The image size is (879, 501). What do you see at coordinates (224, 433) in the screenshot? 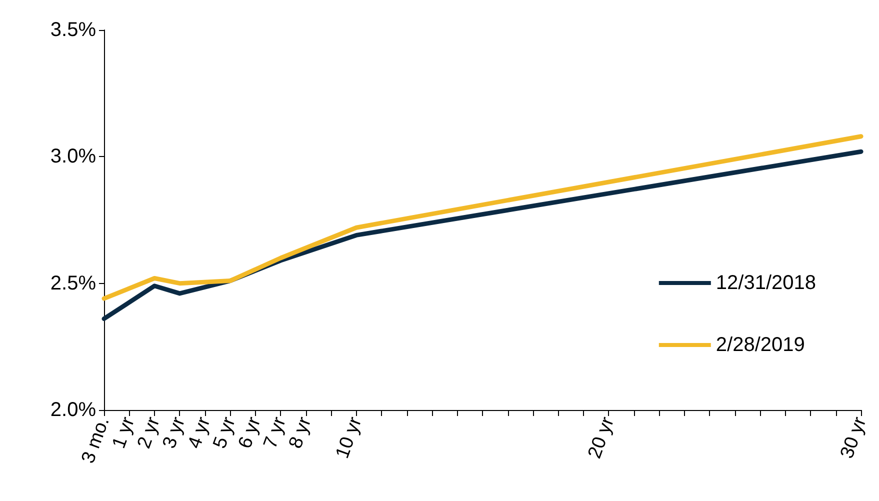
I see `x-tick-label: 5 yr` at bounding box center [224, 433].